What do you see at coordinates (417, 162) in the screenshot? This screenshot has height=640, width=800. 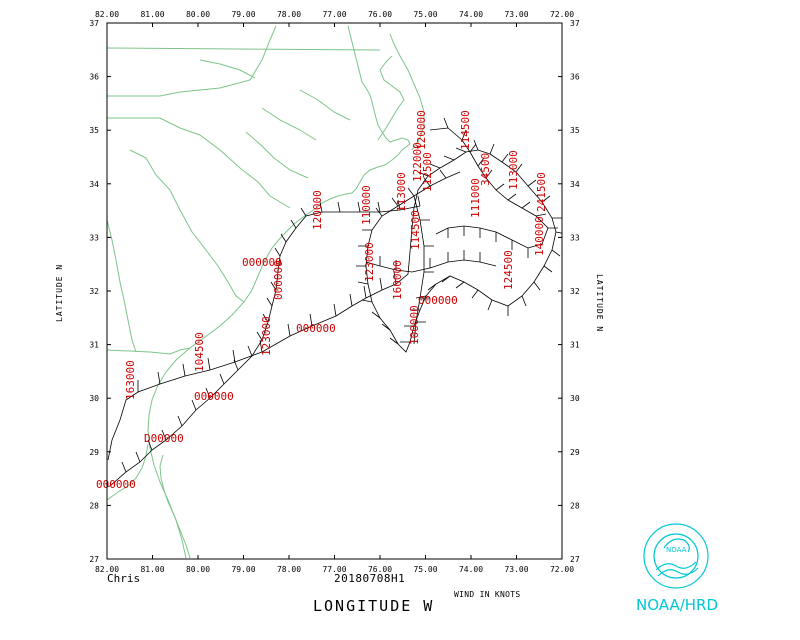 I see `obs-label: 122000` at bounding box center [417, 162].